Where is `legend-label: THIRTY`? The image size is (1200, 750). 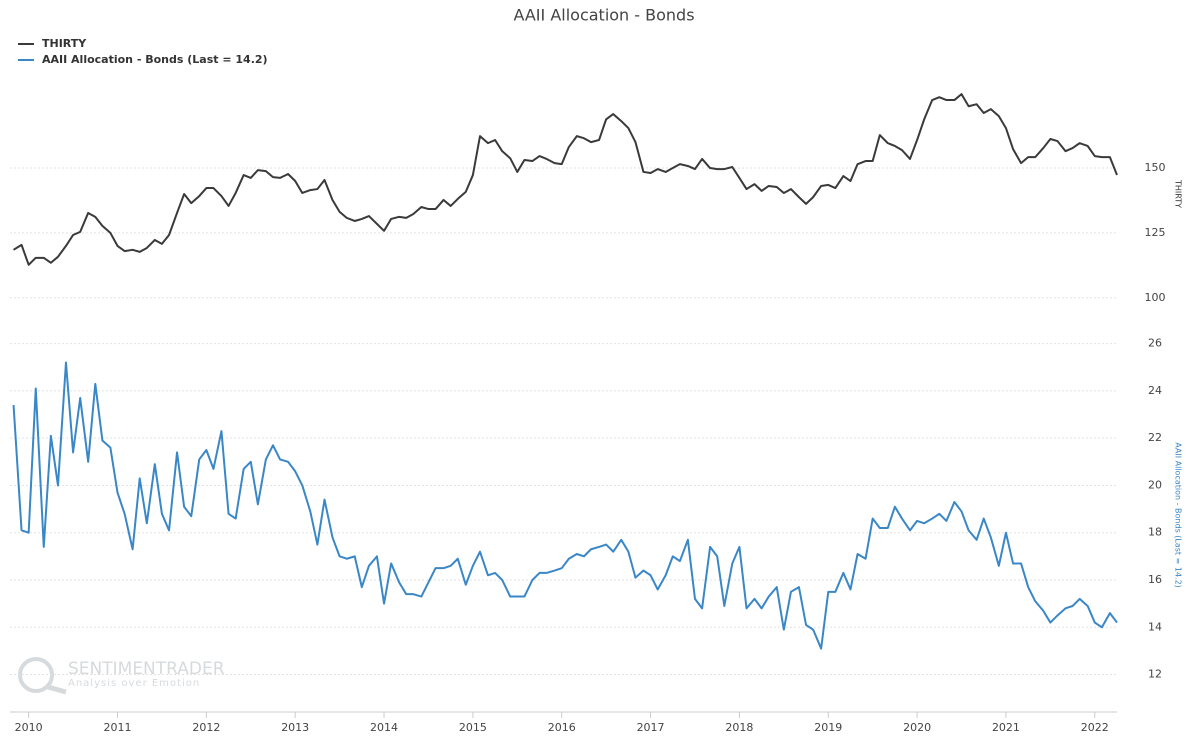
legend-label: THIRTY is located at coordinates (64, 43).